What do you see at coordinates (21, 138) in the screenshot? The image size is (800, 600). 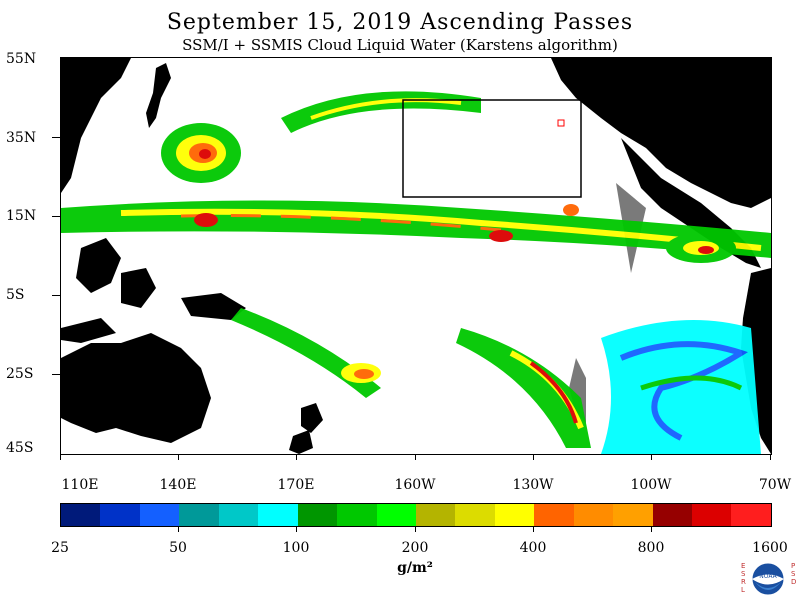 I see `y-label: 35N` at bounding box center [21, 138].